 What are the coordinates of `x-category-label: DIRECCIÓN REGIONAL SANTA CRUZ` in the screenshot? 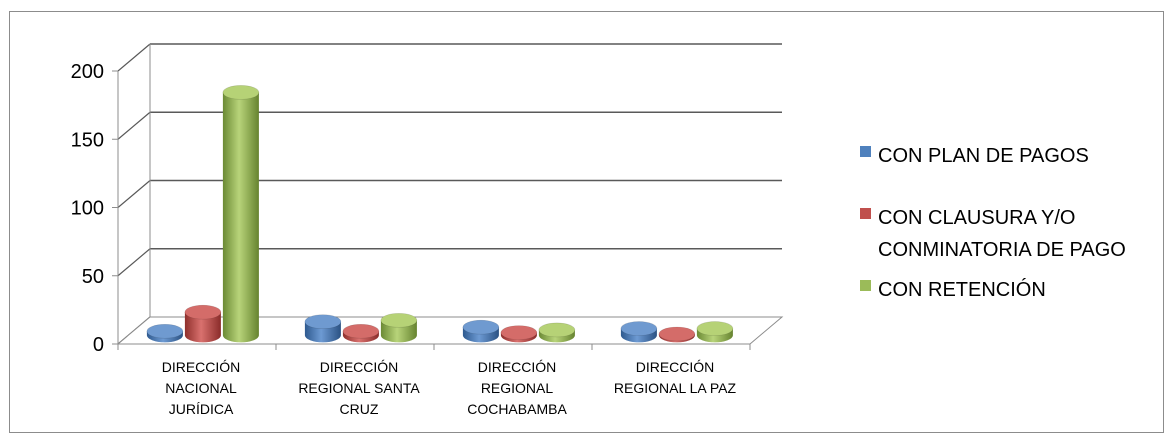 It's located at (359, 388).